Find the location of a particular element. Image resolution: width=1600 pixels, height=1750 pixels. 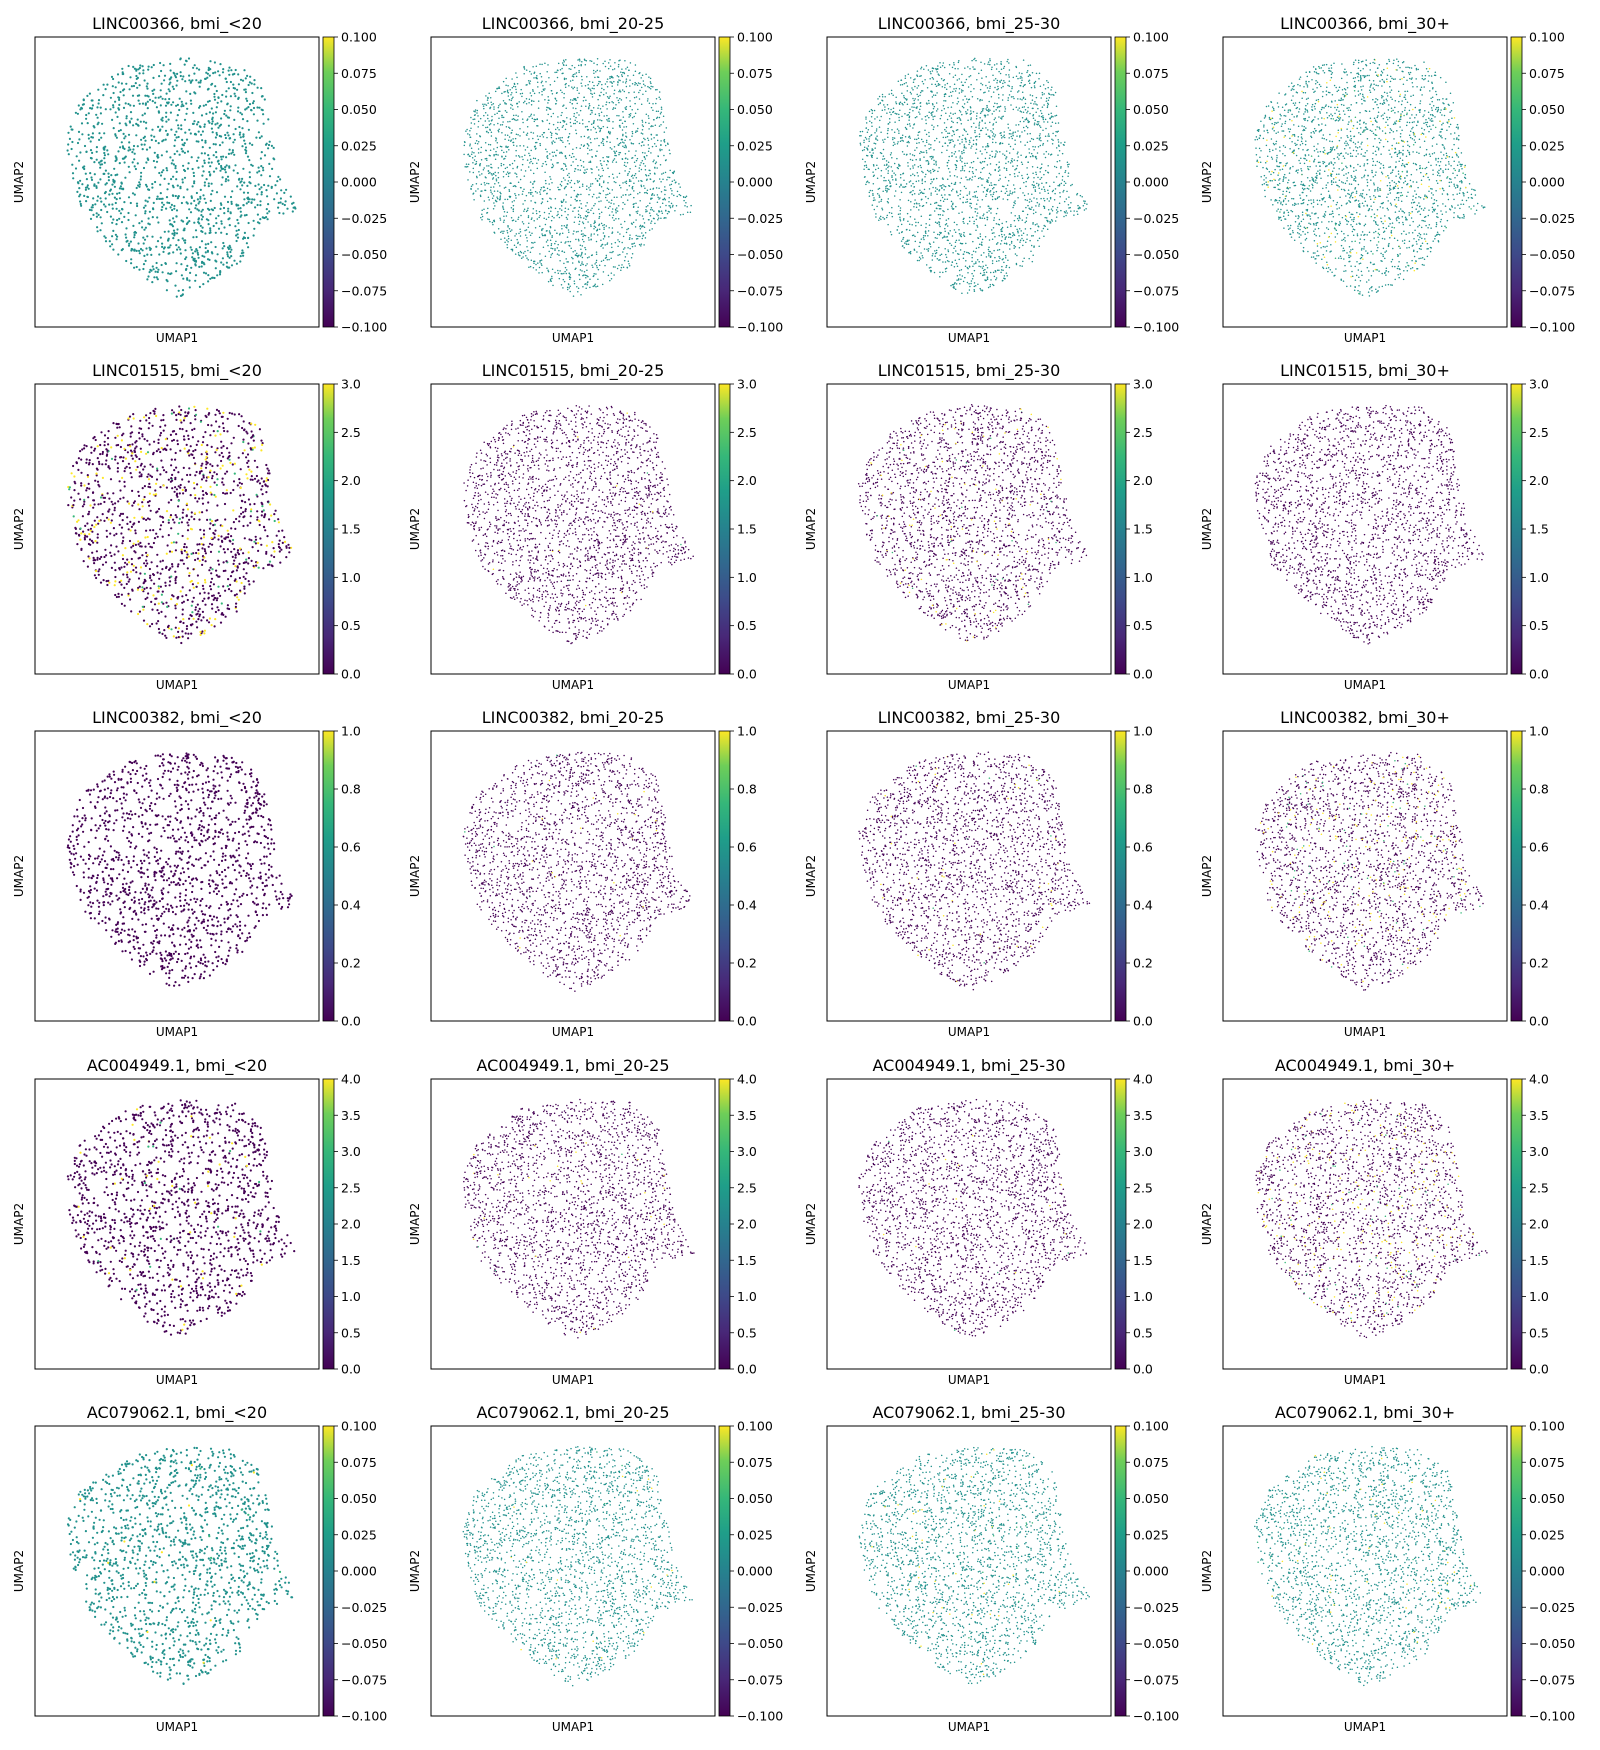

panel-title: LINC01515, bmi_<20 is located at coordinates (177, 371).